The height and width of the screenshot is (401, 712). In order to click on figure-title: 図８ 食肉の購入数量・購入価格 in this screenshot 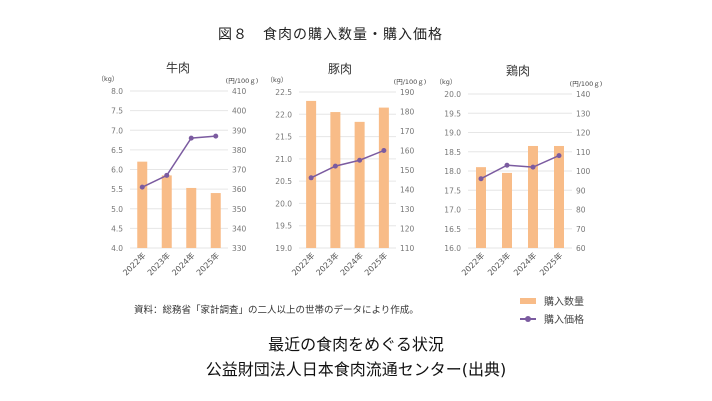, I will do `click(330, 35)`.